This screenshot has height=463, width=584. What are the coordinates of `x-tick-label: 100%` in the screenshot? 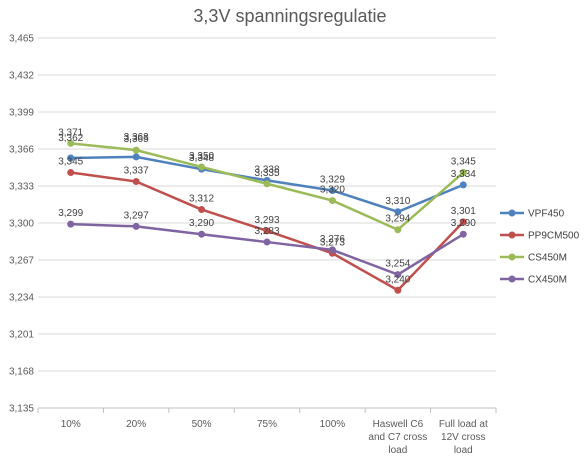 It's located at (333, 424).